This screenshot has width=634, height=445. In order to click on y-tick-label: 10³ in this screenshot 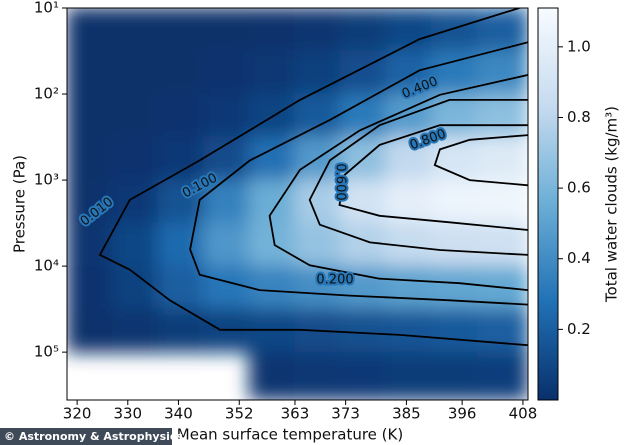, I will do `click(46, 180)`.